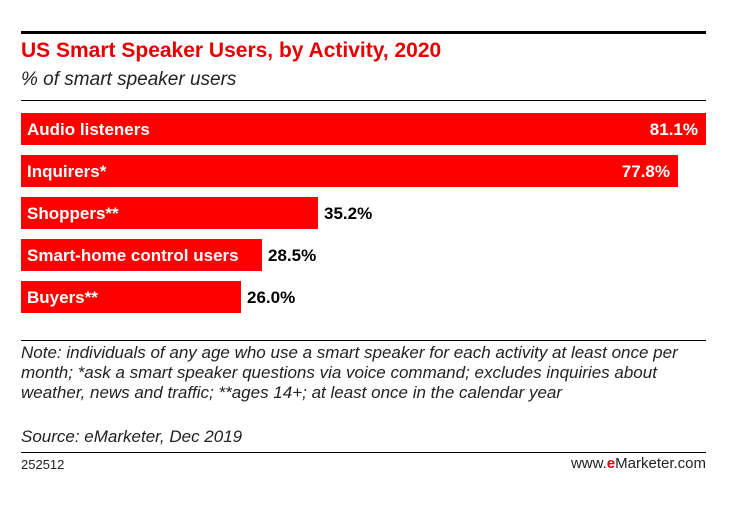 The width and height of the screenshot is (751, 506). I want to click on chart-source: Source: eMarketer, Dec 2019, so click(132, 436).